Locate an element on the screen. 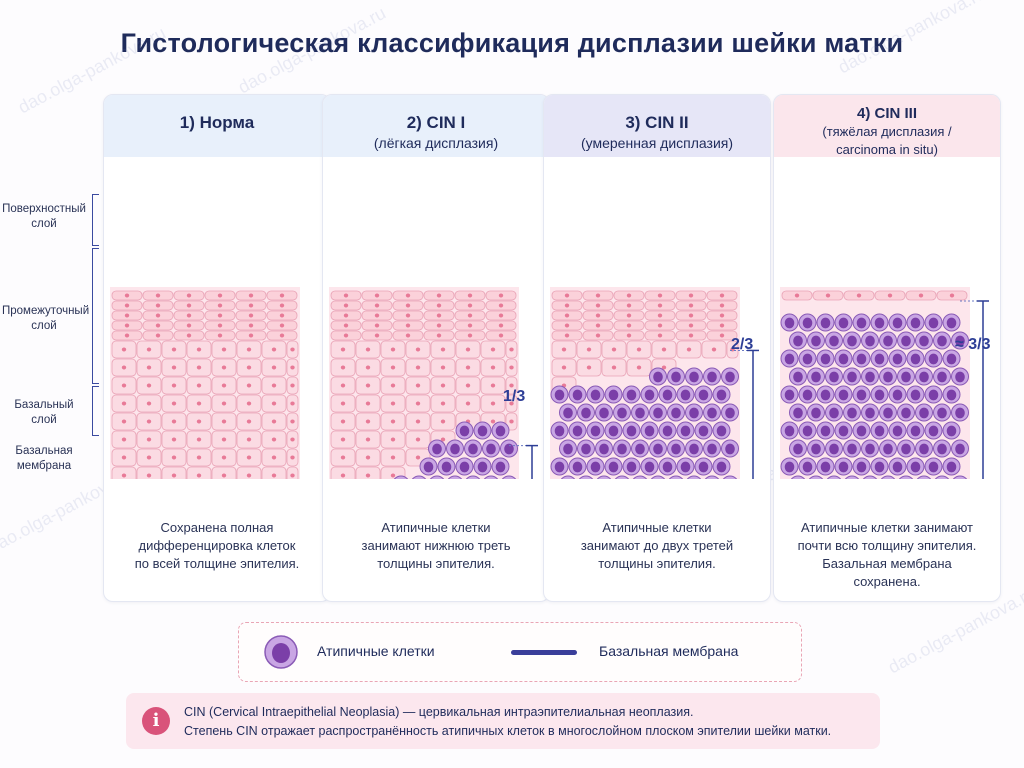 Image resolution: width=1024 pixels, height=768 pixels. ratio-label-cin3: ≈ 3/3 is located at coordinates (973, 344).